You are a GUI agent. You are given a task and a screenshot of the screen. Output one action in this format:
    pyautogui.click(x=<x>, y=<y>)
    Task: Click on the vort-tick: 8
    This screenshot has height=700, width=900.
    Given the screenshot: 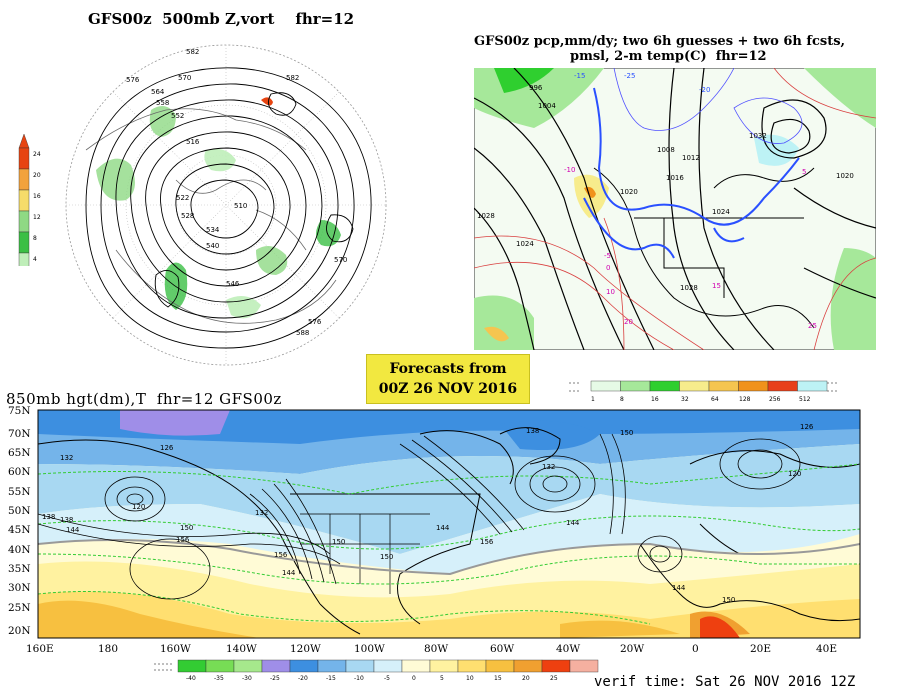 What is the action you would take?
    pyautogui.click(x=35, y=238)
    